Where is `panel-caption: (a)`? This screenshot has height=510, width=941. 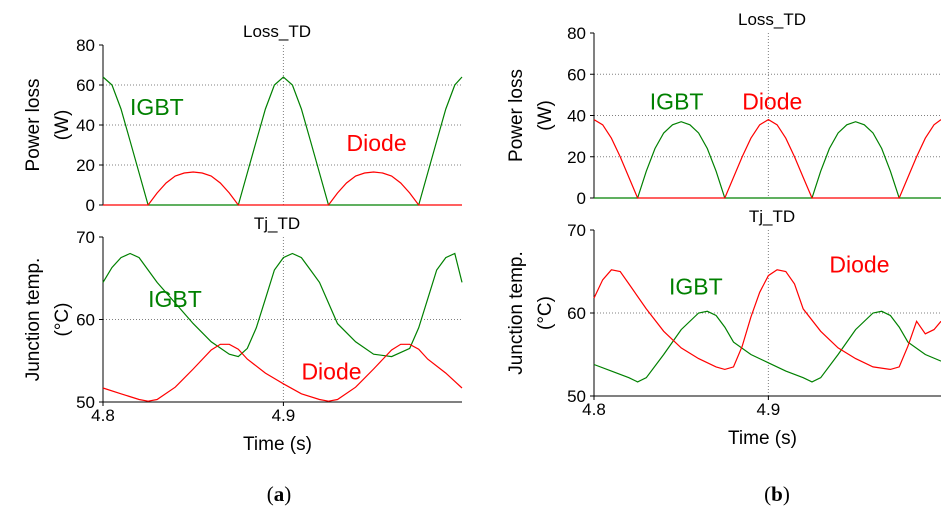
panel-caption: (a) is located at coordinates (279, 494).